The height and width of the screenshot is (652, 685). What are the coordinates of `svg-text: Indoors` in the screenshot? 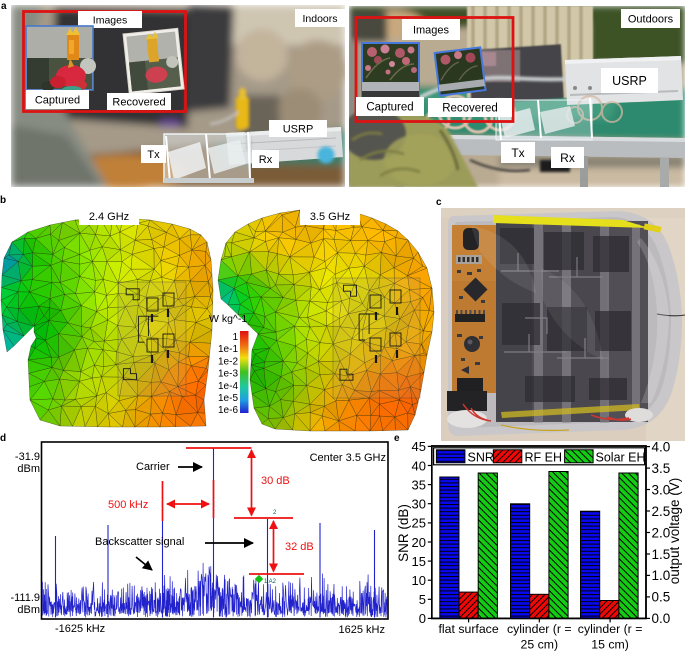 It's located at (319, 19).